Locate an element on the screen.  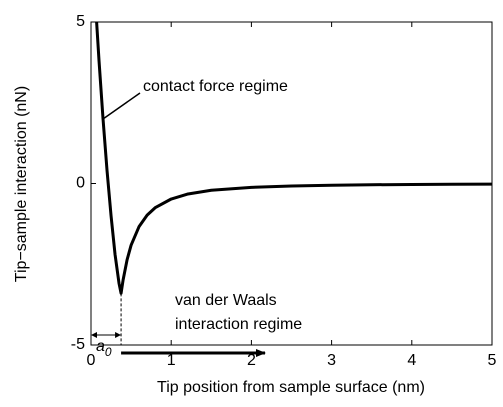
y-tick-label: -5 is located at coordinates (78, 344).